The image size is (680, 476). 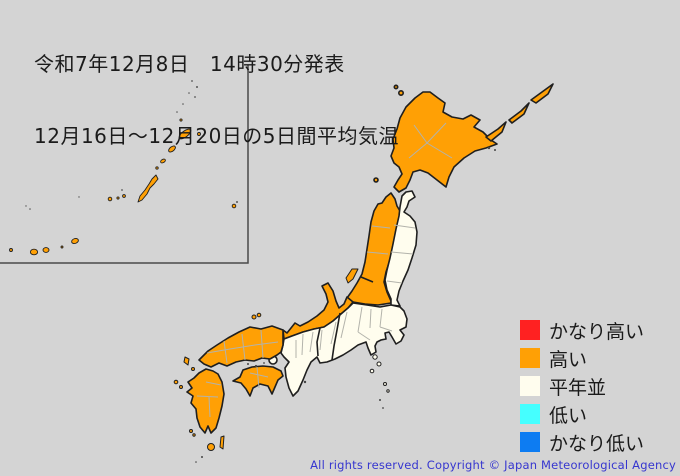 I want to click on legend-label-normal: 平年並, so click(x=578, y=387).